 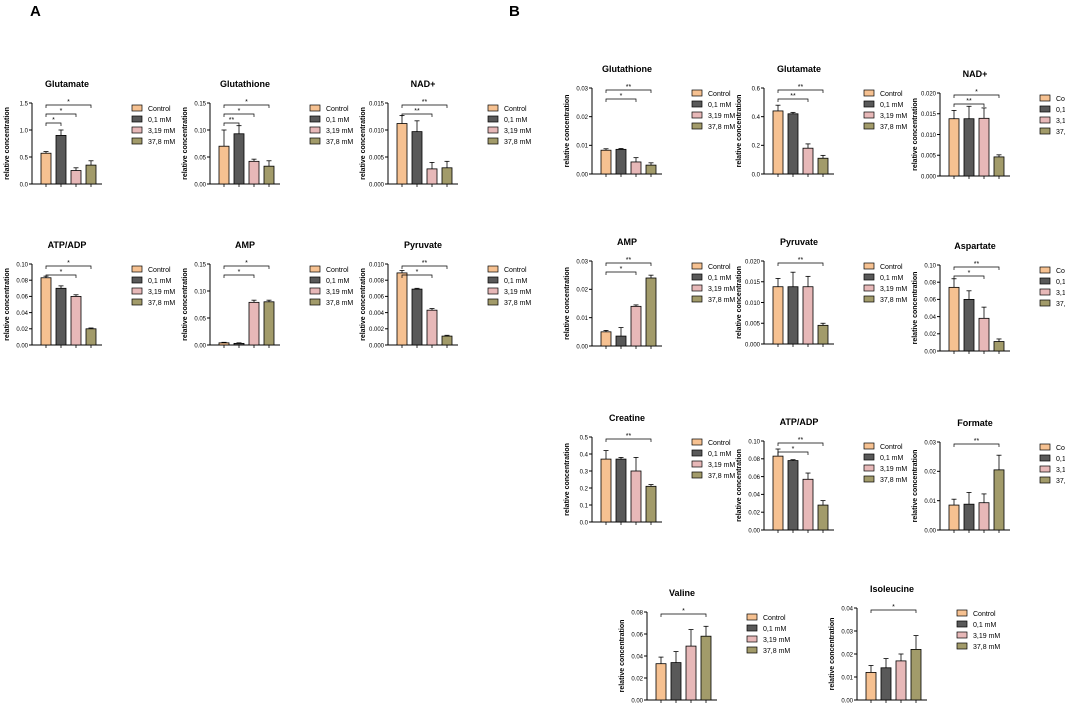 I want to click on y-tick-label: 0.1, so click(x=584, y=506).